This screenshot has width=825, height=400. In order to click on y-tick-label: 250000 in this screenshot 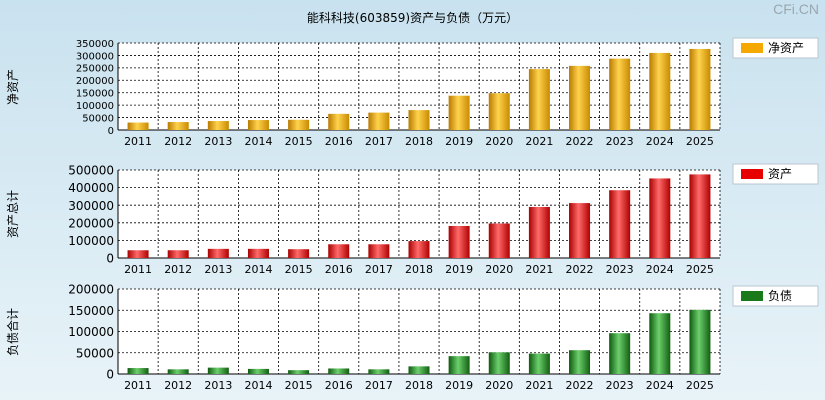, I will do `click(95, 69)`.